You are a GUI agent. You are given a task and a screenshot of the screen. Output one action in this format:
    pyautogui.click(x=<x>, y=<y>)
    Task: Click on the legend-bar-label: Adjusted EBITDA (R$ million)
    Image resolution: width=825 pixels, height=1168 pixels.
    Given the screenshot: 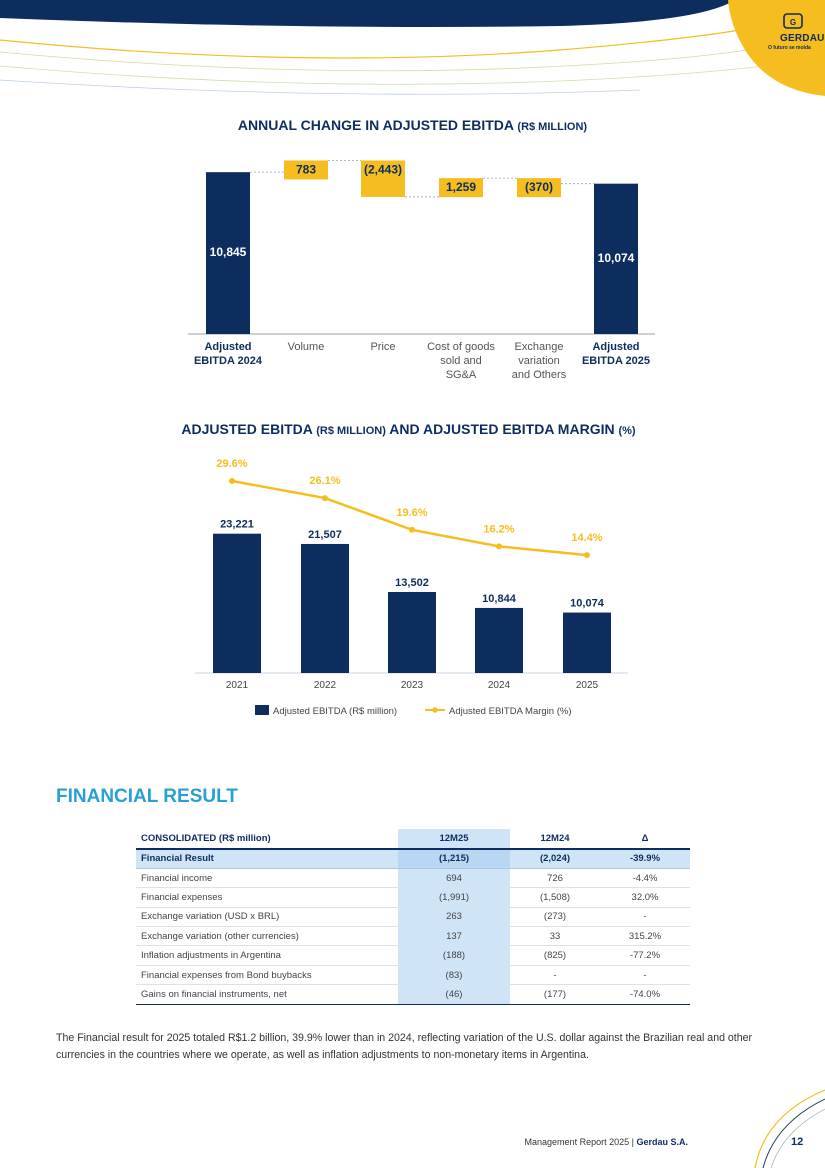 What is the action you would take?
    pyautogui.click(x=335, y=711)
    